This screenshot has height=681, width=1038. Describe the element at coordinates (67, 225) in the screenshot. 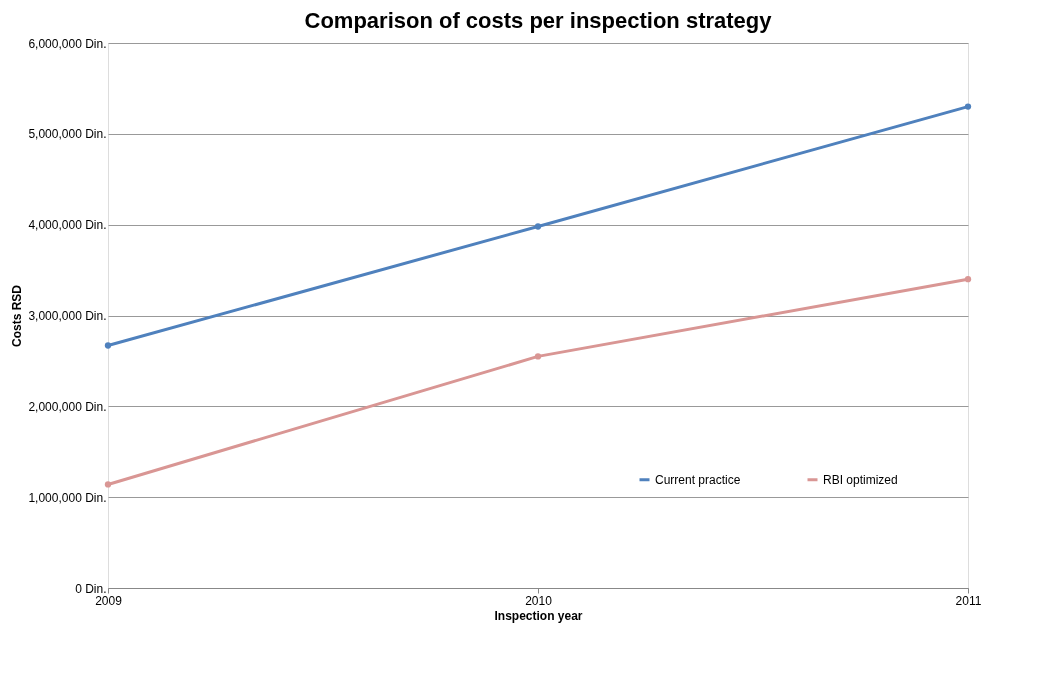

I see `y-tick-label: 4,000,000 Din.` at that location.